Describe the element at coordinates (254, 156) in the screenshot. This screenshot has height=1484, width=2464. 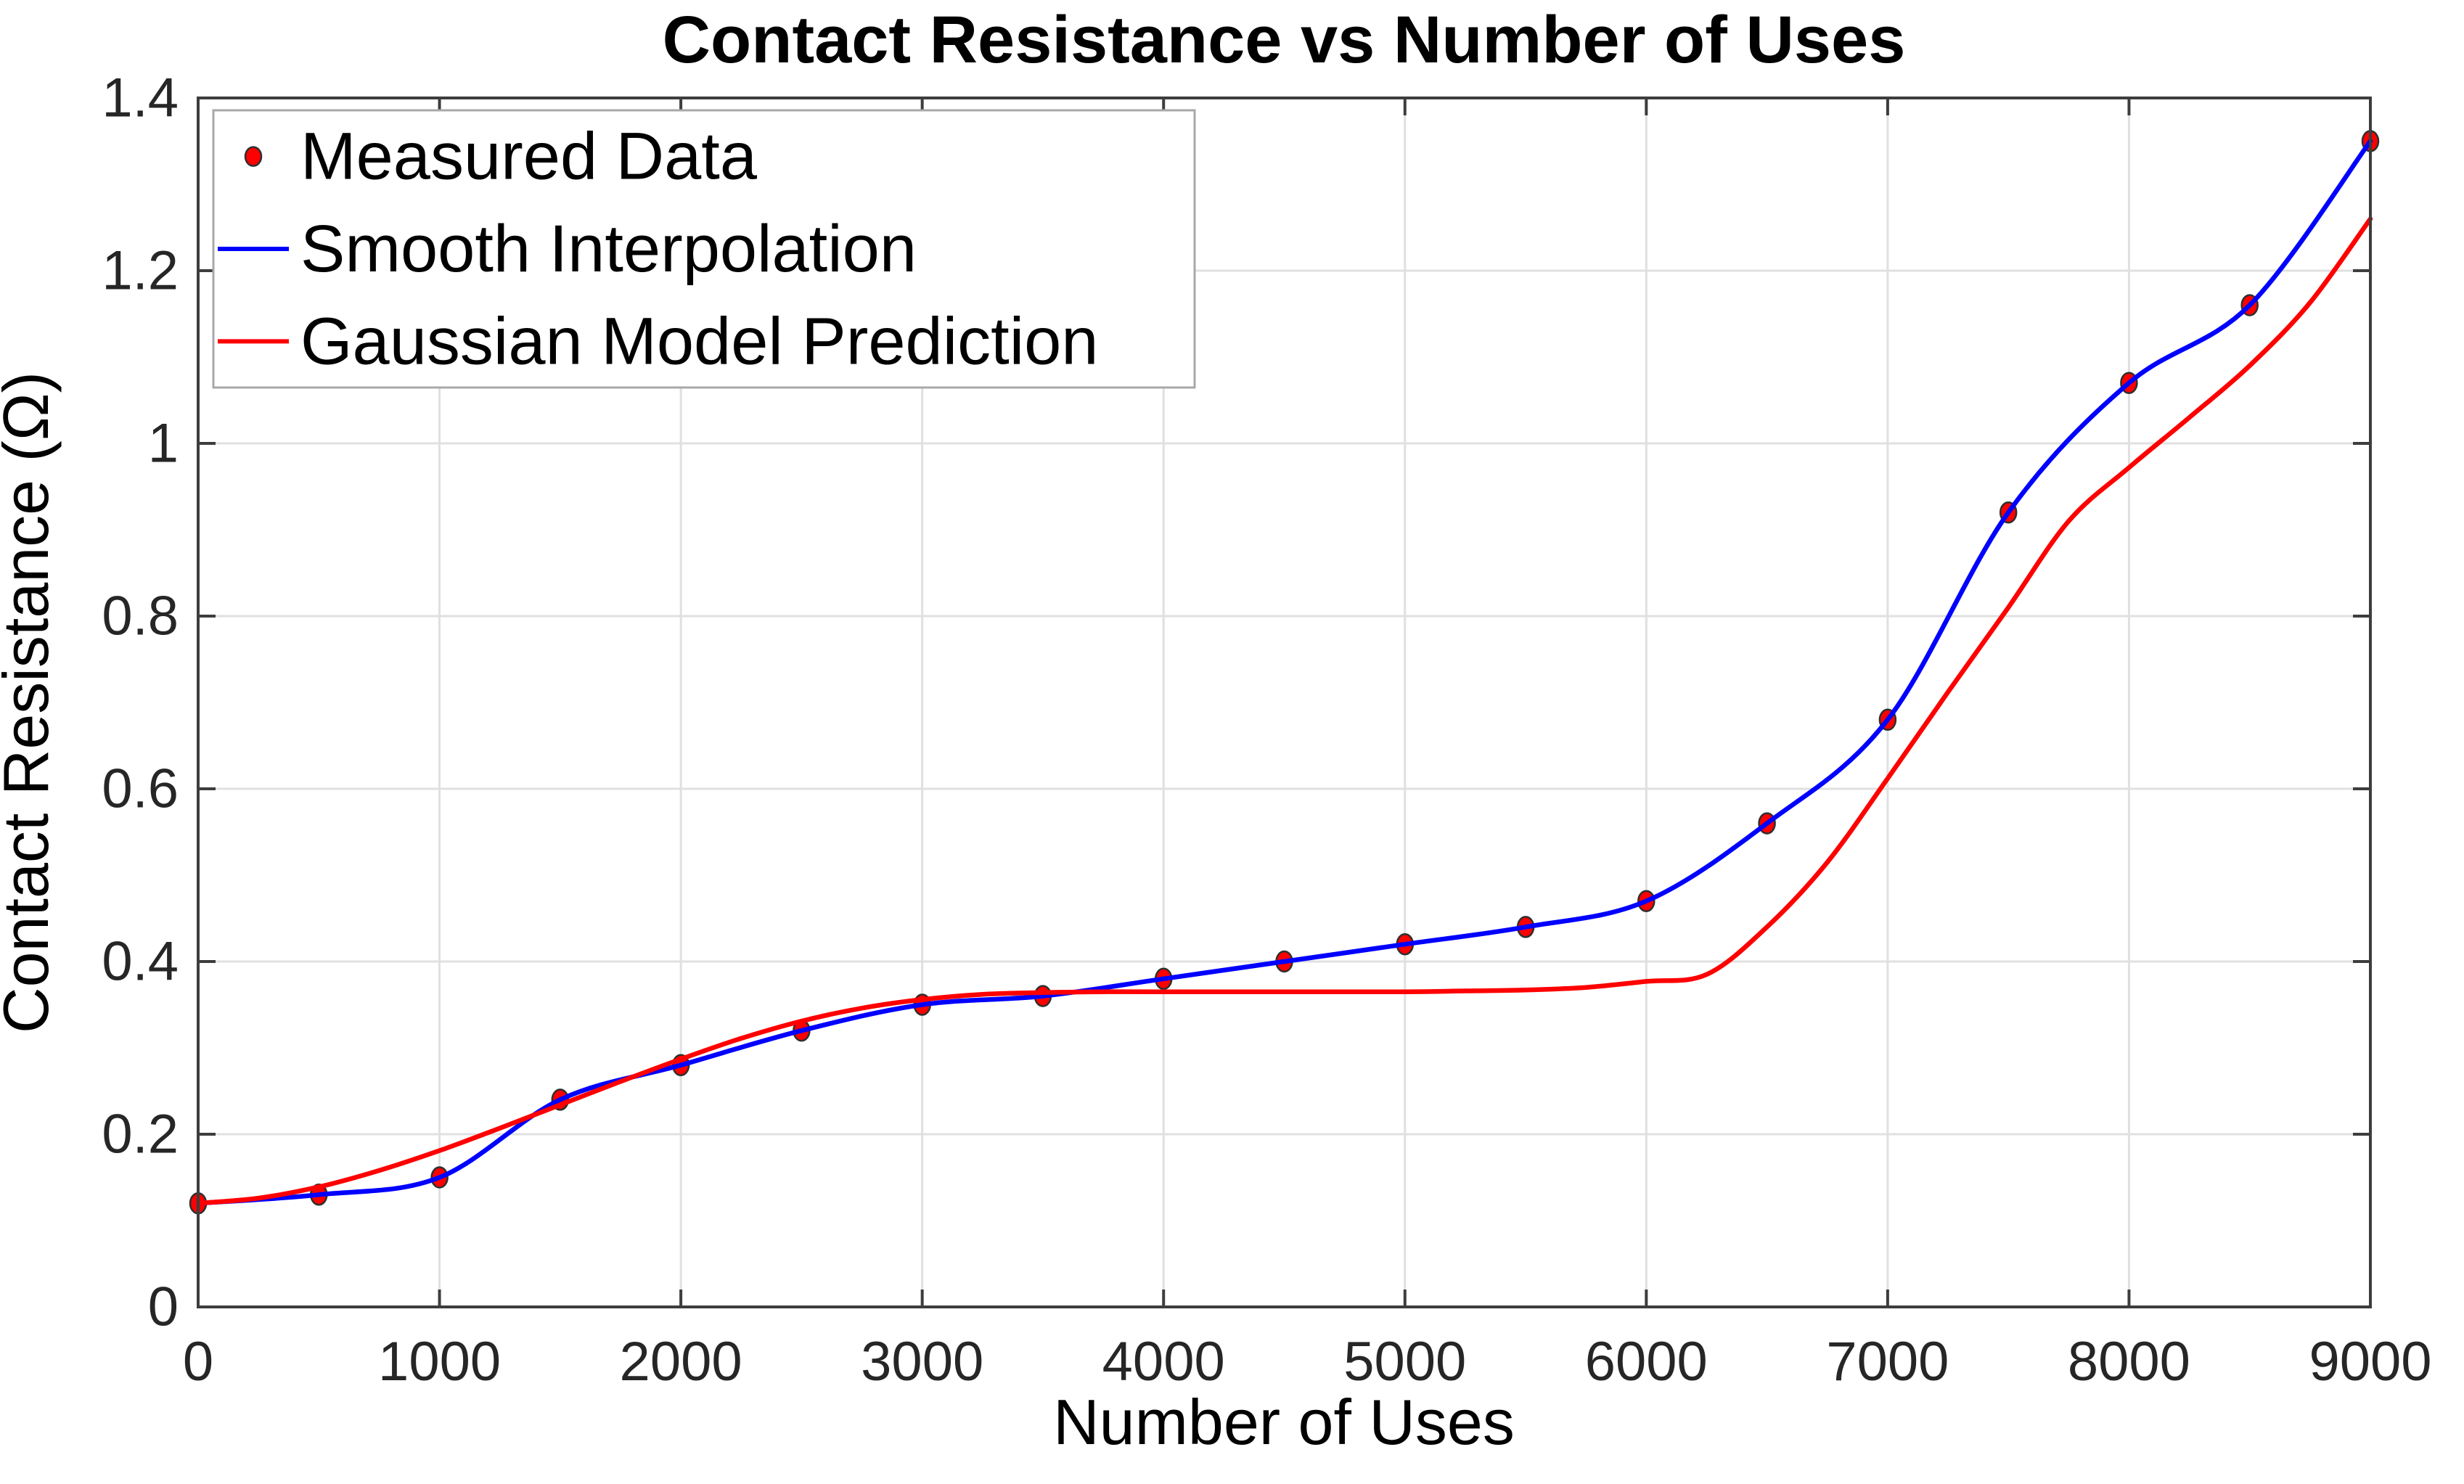
I see `legend-dot-marker` at that location.